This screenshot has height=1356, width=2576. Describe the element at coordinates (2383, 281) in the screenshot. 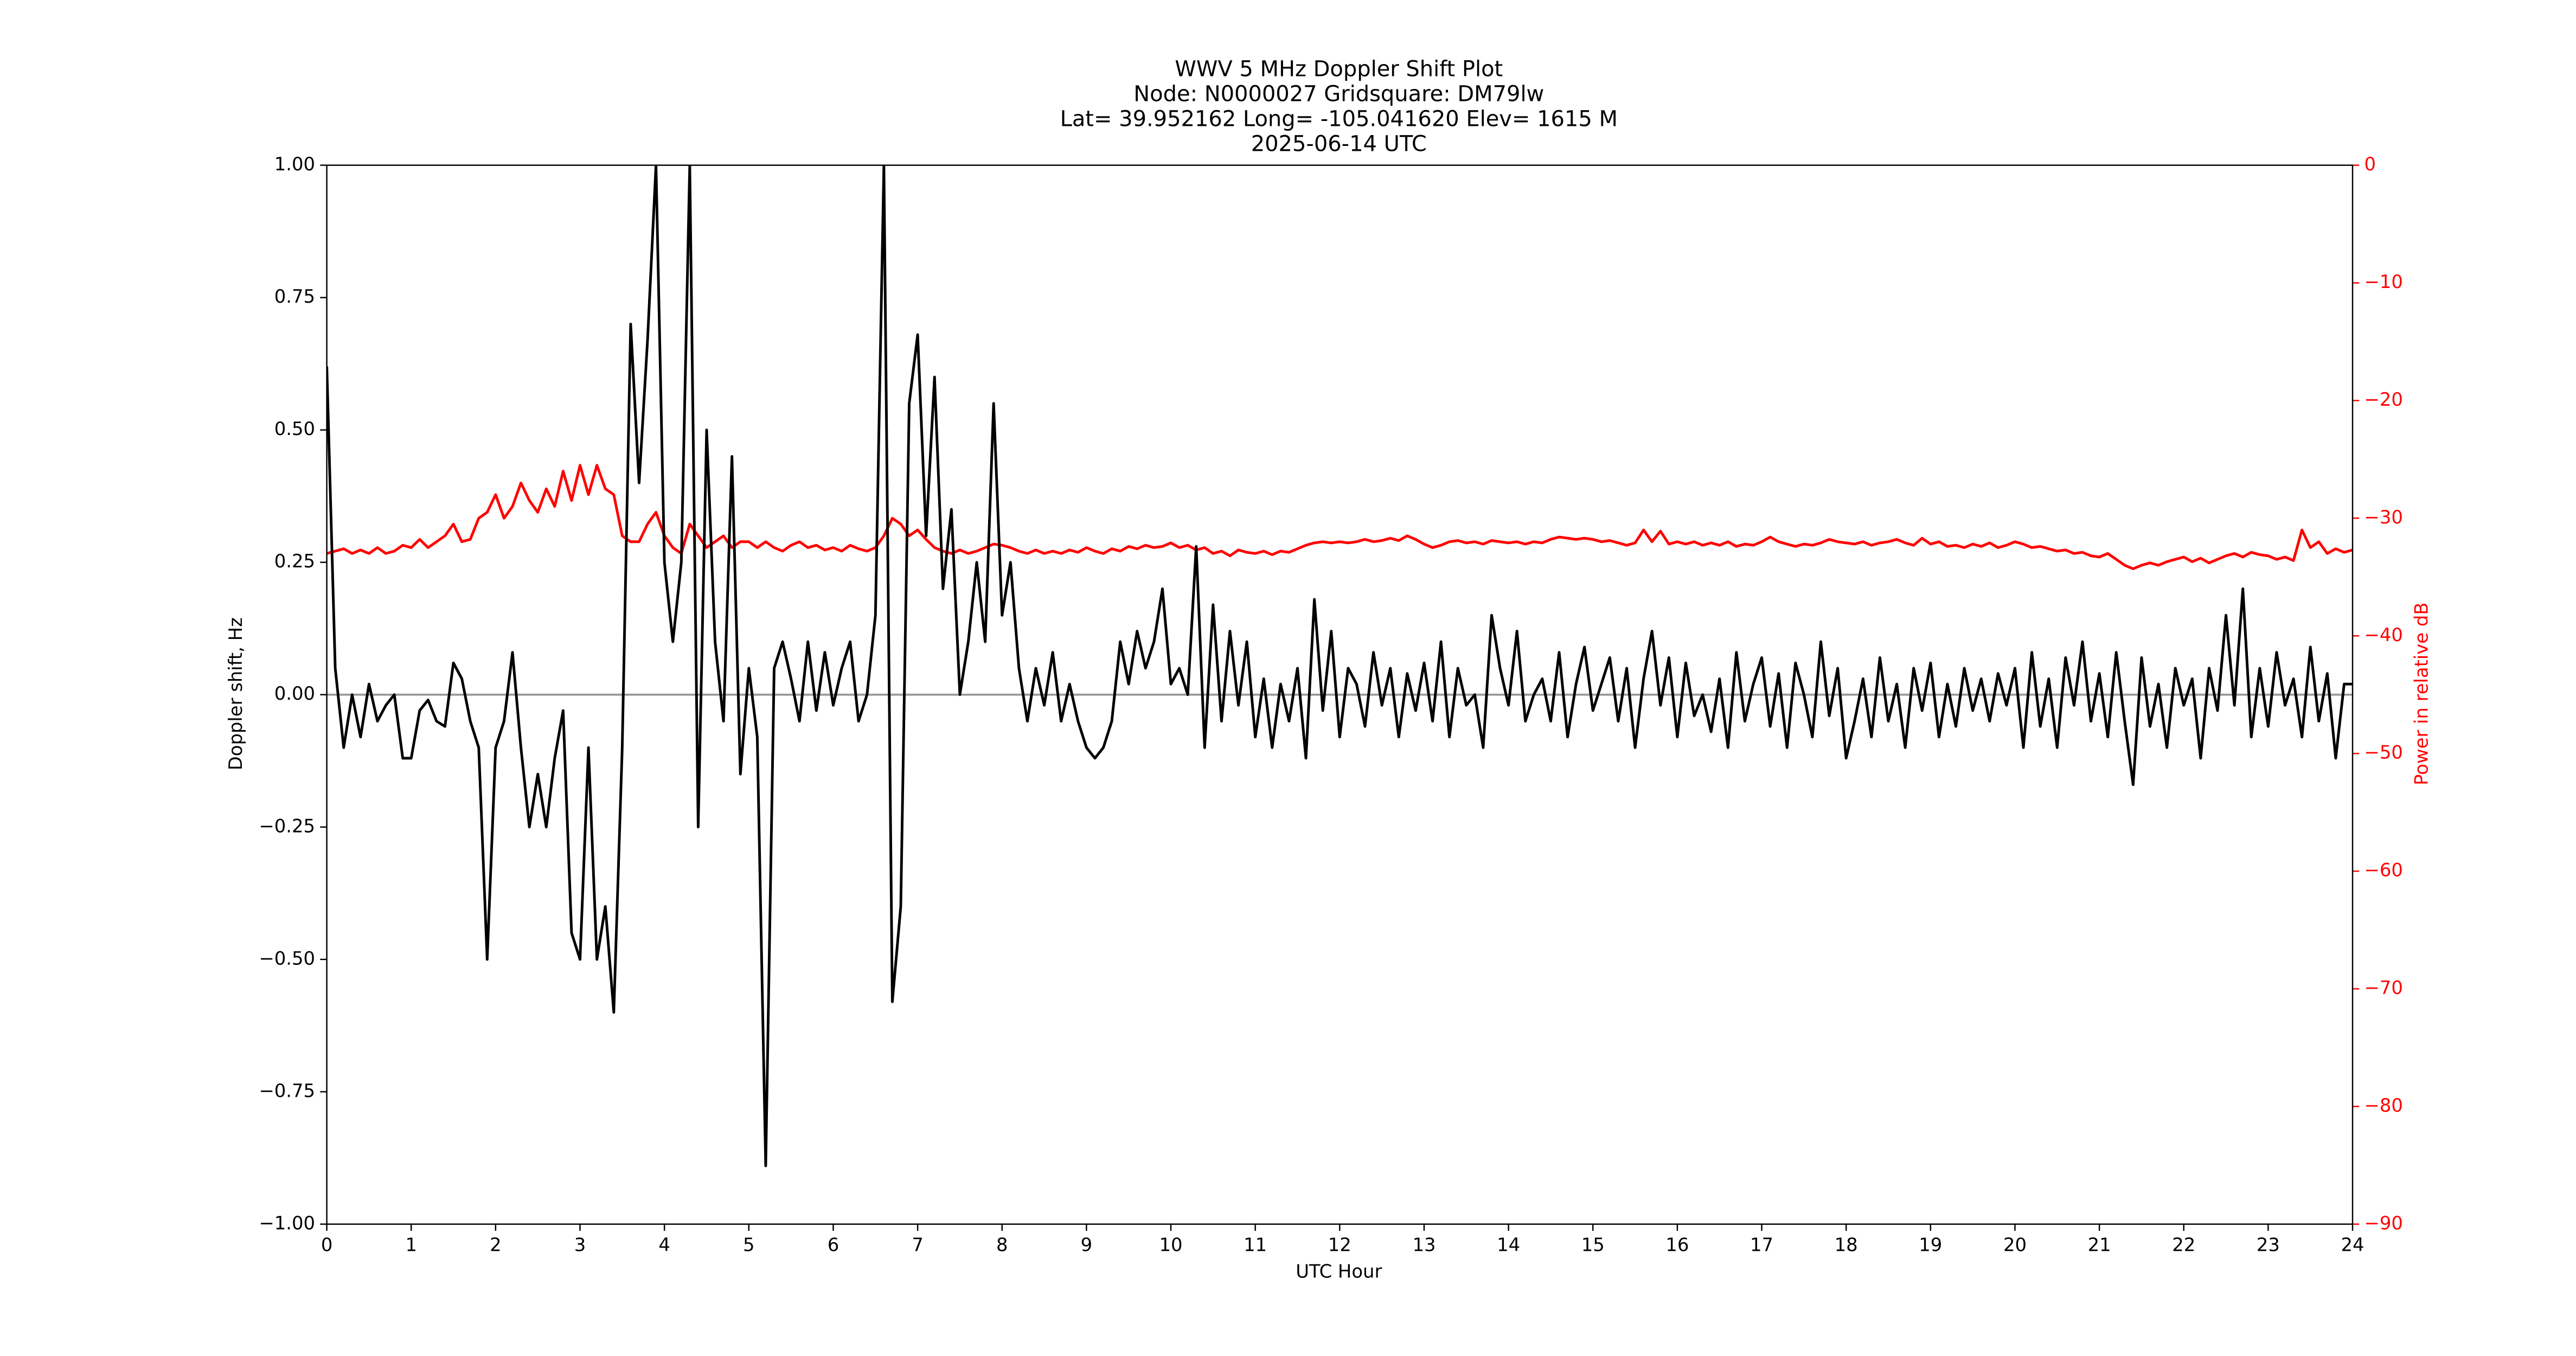

I see `y2-tick-label: −10` at that location.